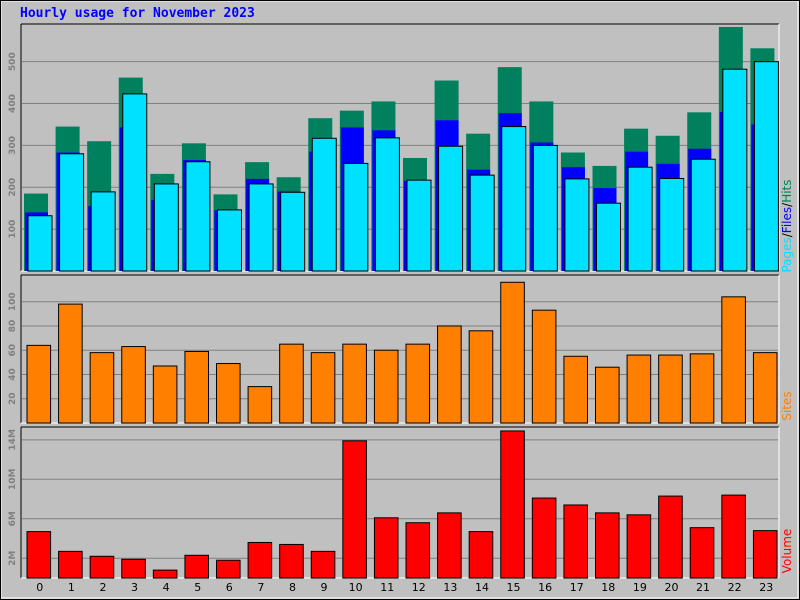 This screenshot has height=600, width=800. What do you see at coordinates (787, 254) in the screenshot?
I see `legend-part: Pages` at bounding box center [787, 254].